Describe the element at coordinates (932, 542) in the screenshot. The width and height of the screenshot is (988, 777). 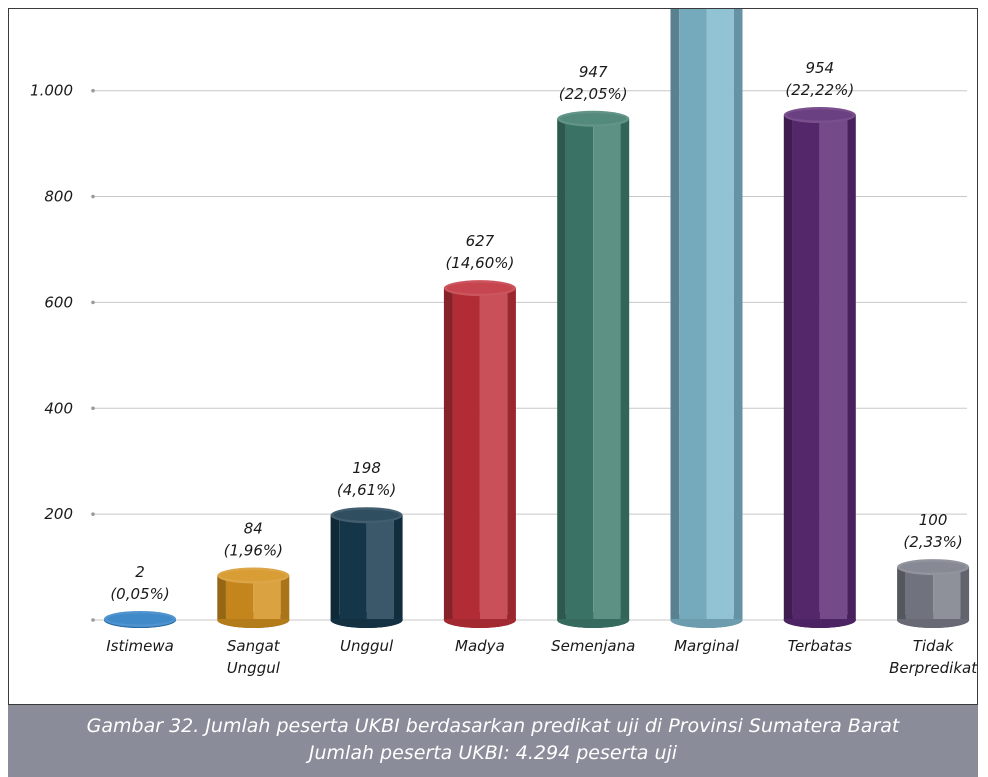
I see `percent-label: (2,33%)` at that location.